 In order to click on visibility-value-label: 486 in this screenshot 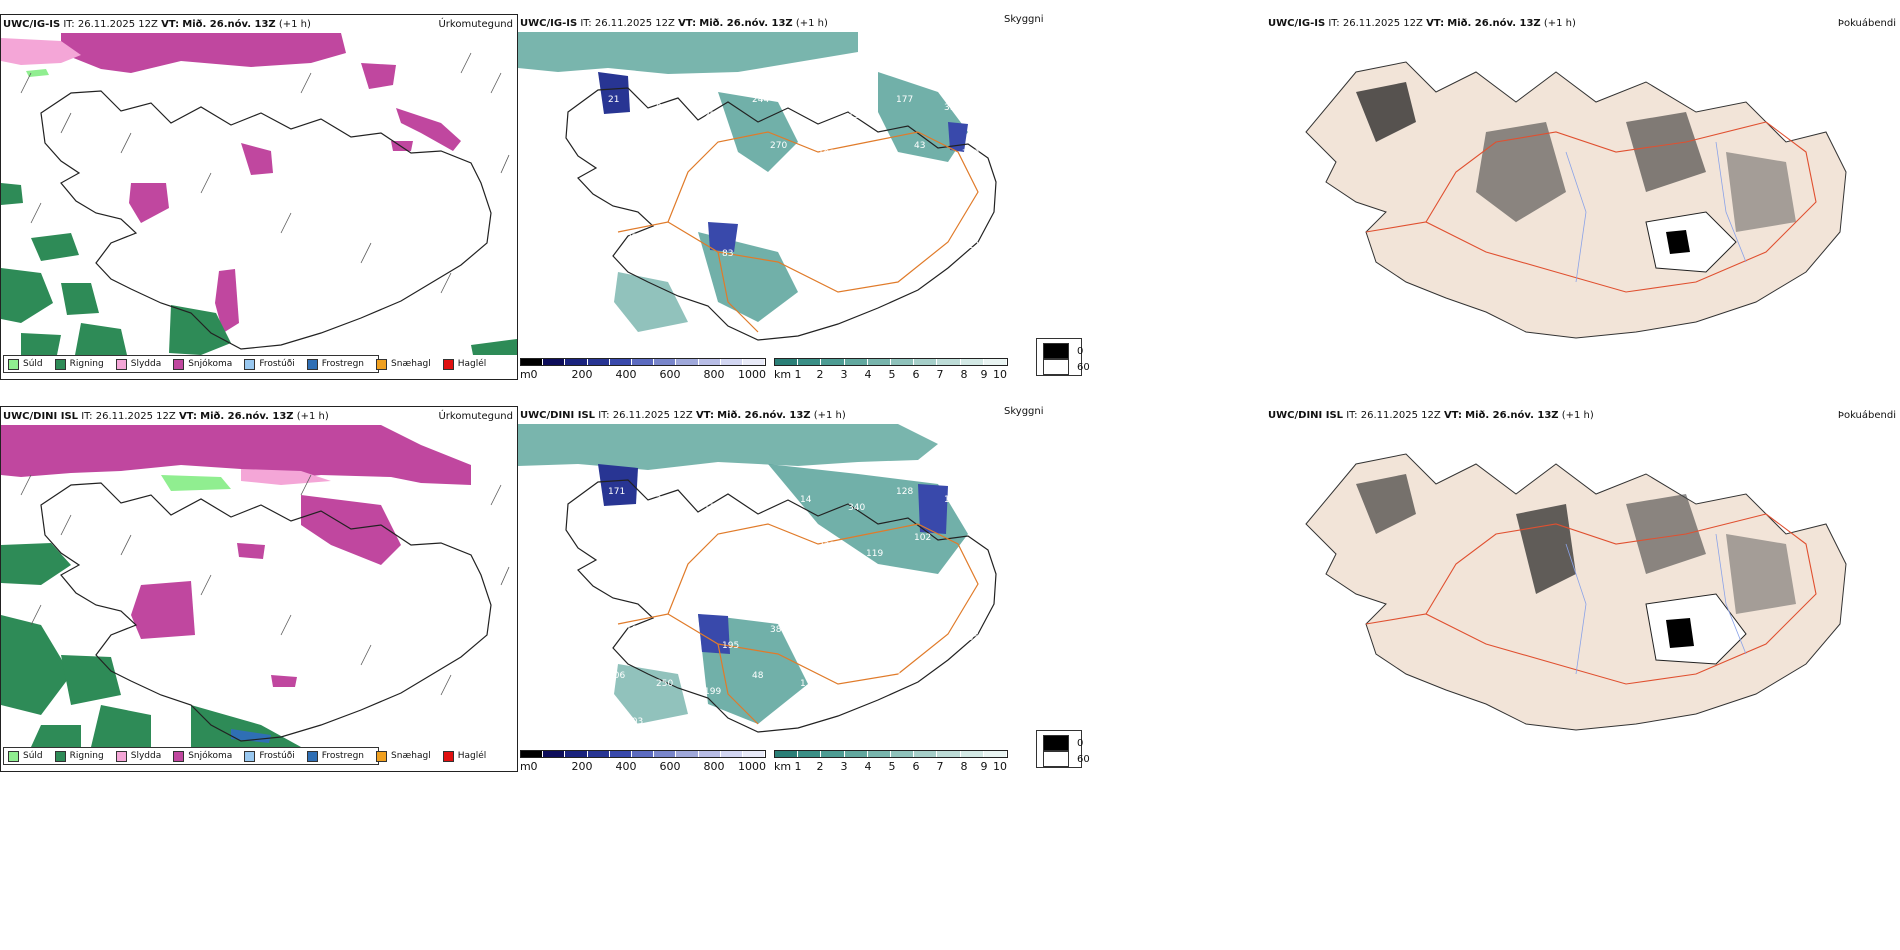, I will do `click(922, 238)`.